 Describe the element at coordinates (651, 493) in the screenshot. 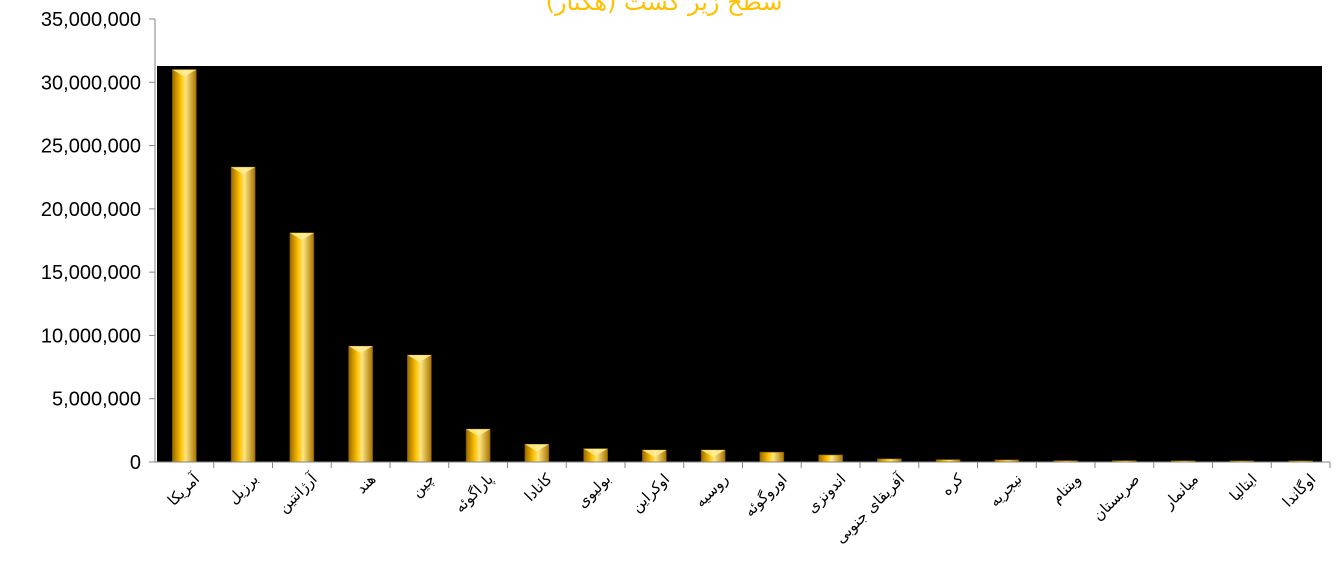

I see `x-tick-label: اوکراین` at that location.